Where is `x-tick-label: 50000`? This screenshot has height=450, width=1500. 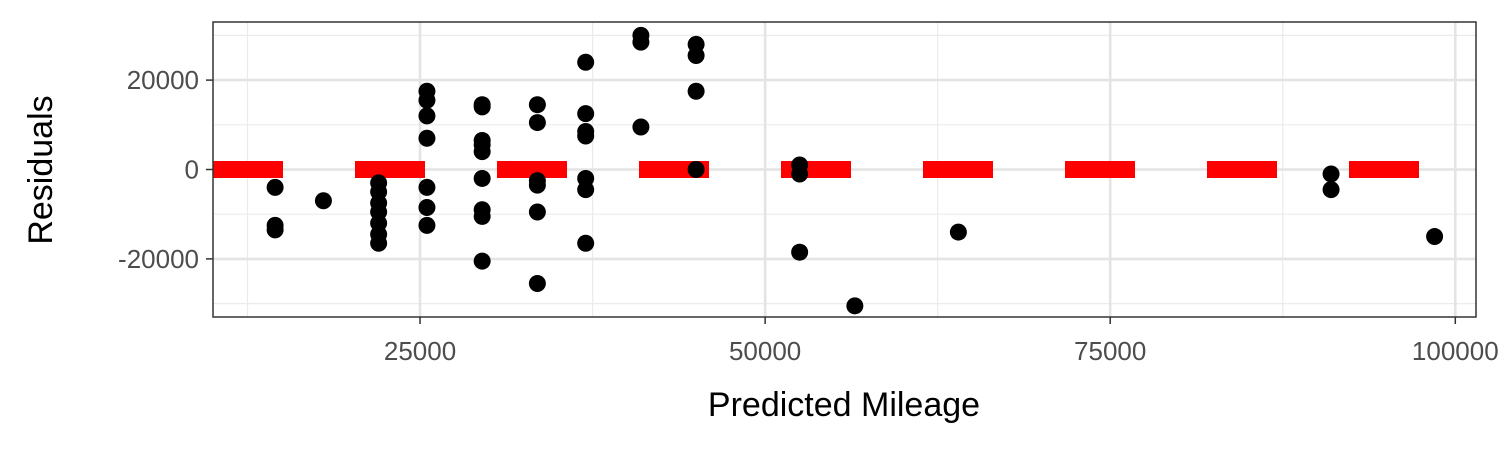
x-tick-label: 50000 is located at coordinates (765, 351).